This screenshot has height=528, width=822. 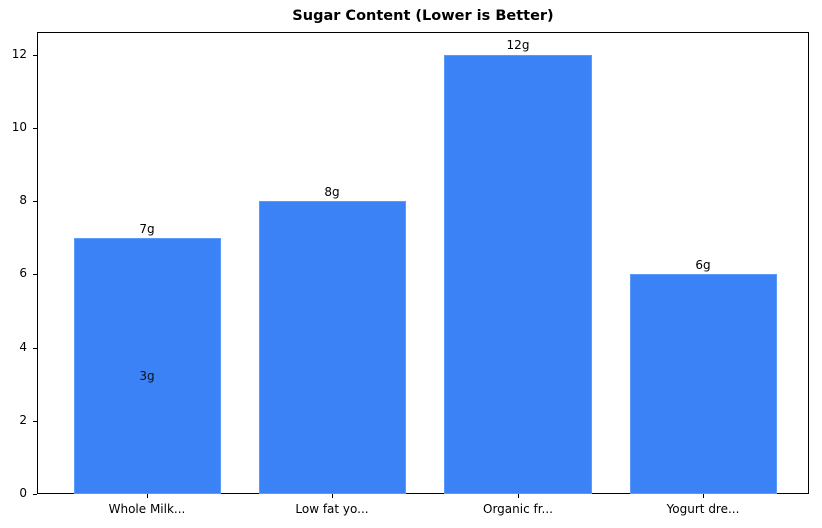 What do you see at coordinates (332, 347) in the screenshot?
I see `bar-low-fat` at bounding box center [332, 347].